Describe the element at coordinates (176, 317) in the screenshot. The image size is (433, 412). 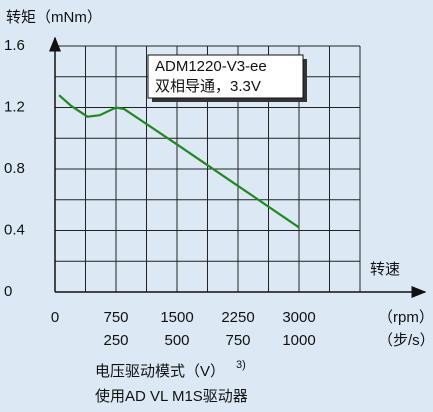
I see `x-tick-label: 1500` at that location.